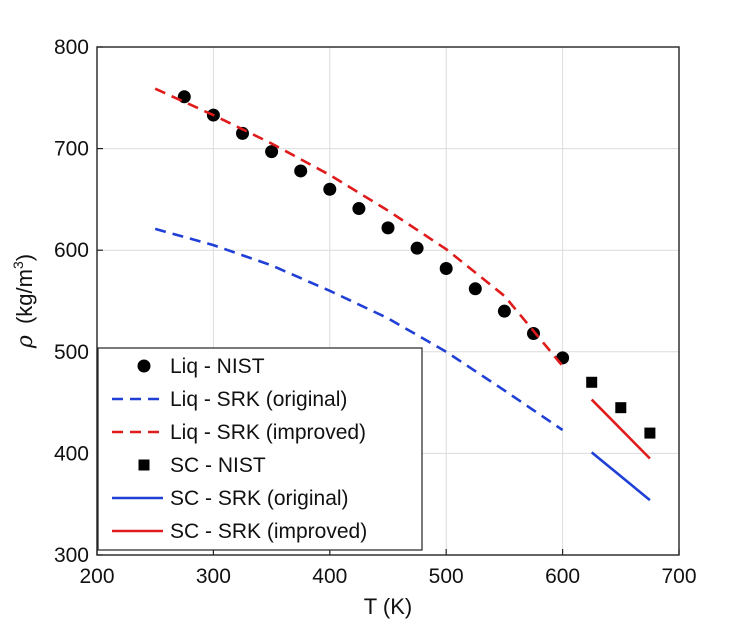 The width and height of the screenshot is (750, 625). I want to click on y-axis-unit-close: ), so click(24, 257).